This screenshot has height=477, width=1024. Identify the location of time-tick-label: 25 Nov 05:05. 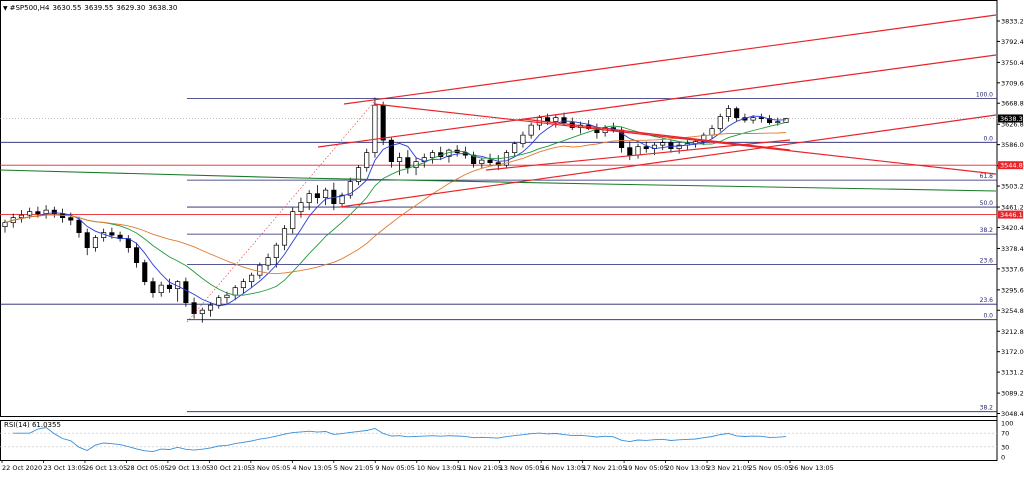
(771, 468).